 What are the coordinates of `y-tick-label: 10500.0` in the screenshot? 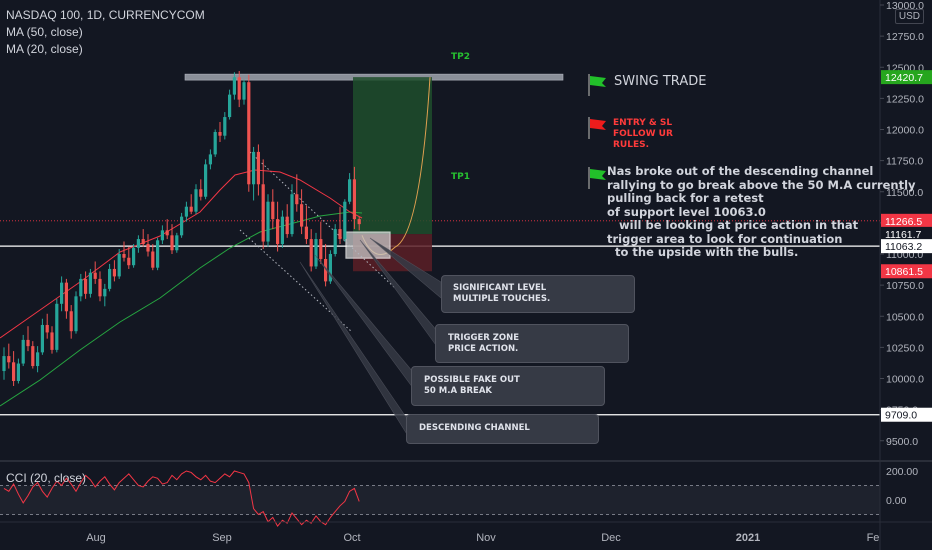 It's located at (905, 317).